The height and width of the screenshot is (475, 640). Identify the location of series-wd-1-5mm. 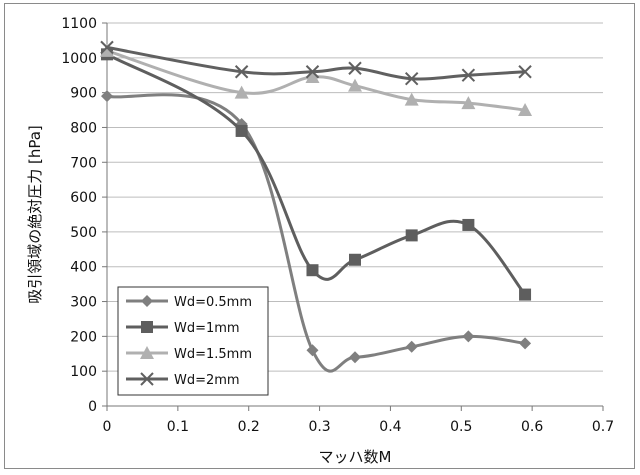
(316, 80).